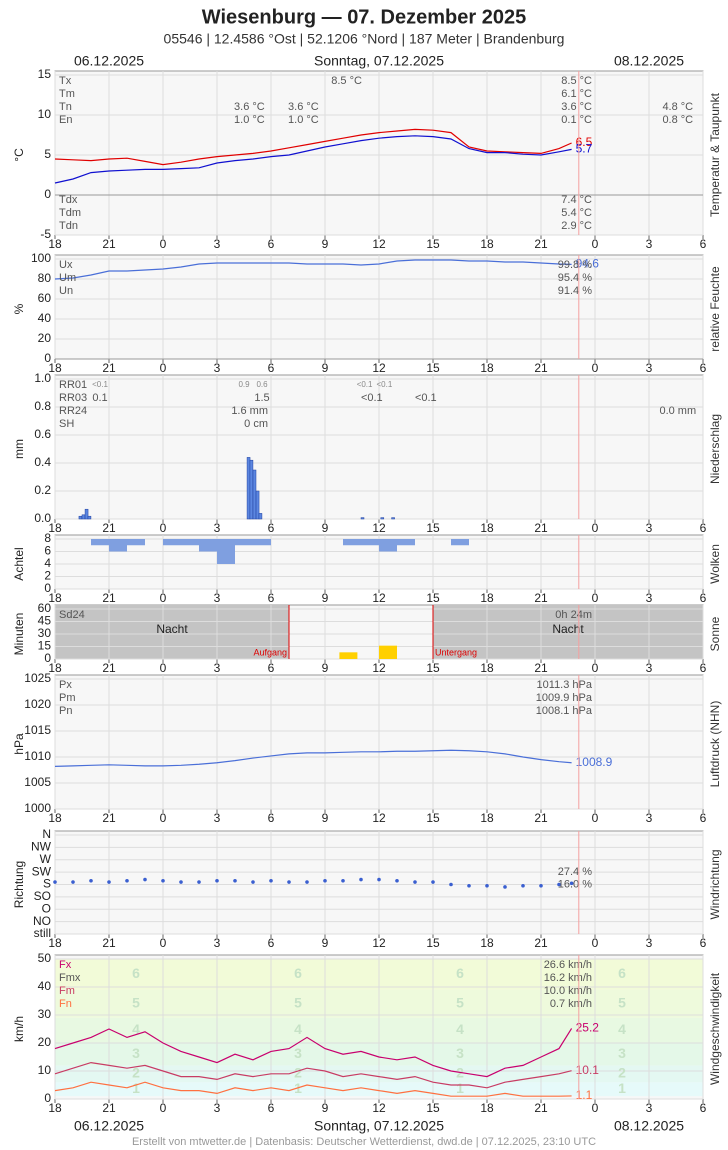  Describe the element at coordinates (575, 278) in the screenshot. I see `stat-value: 95.4 %` at that location.